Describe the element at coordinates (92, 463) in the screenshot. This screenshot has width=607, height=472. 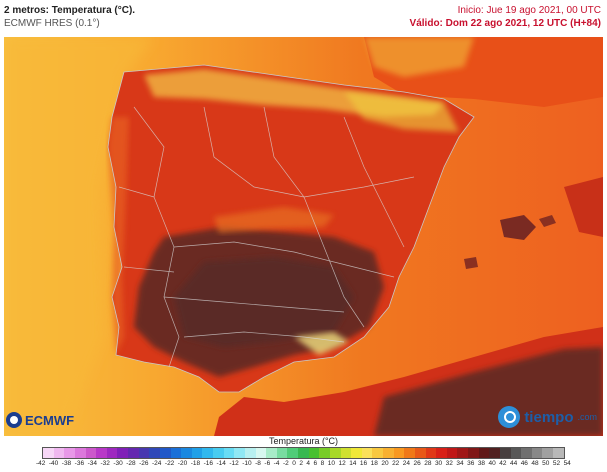
I see `legend-tick: -34` at that location.